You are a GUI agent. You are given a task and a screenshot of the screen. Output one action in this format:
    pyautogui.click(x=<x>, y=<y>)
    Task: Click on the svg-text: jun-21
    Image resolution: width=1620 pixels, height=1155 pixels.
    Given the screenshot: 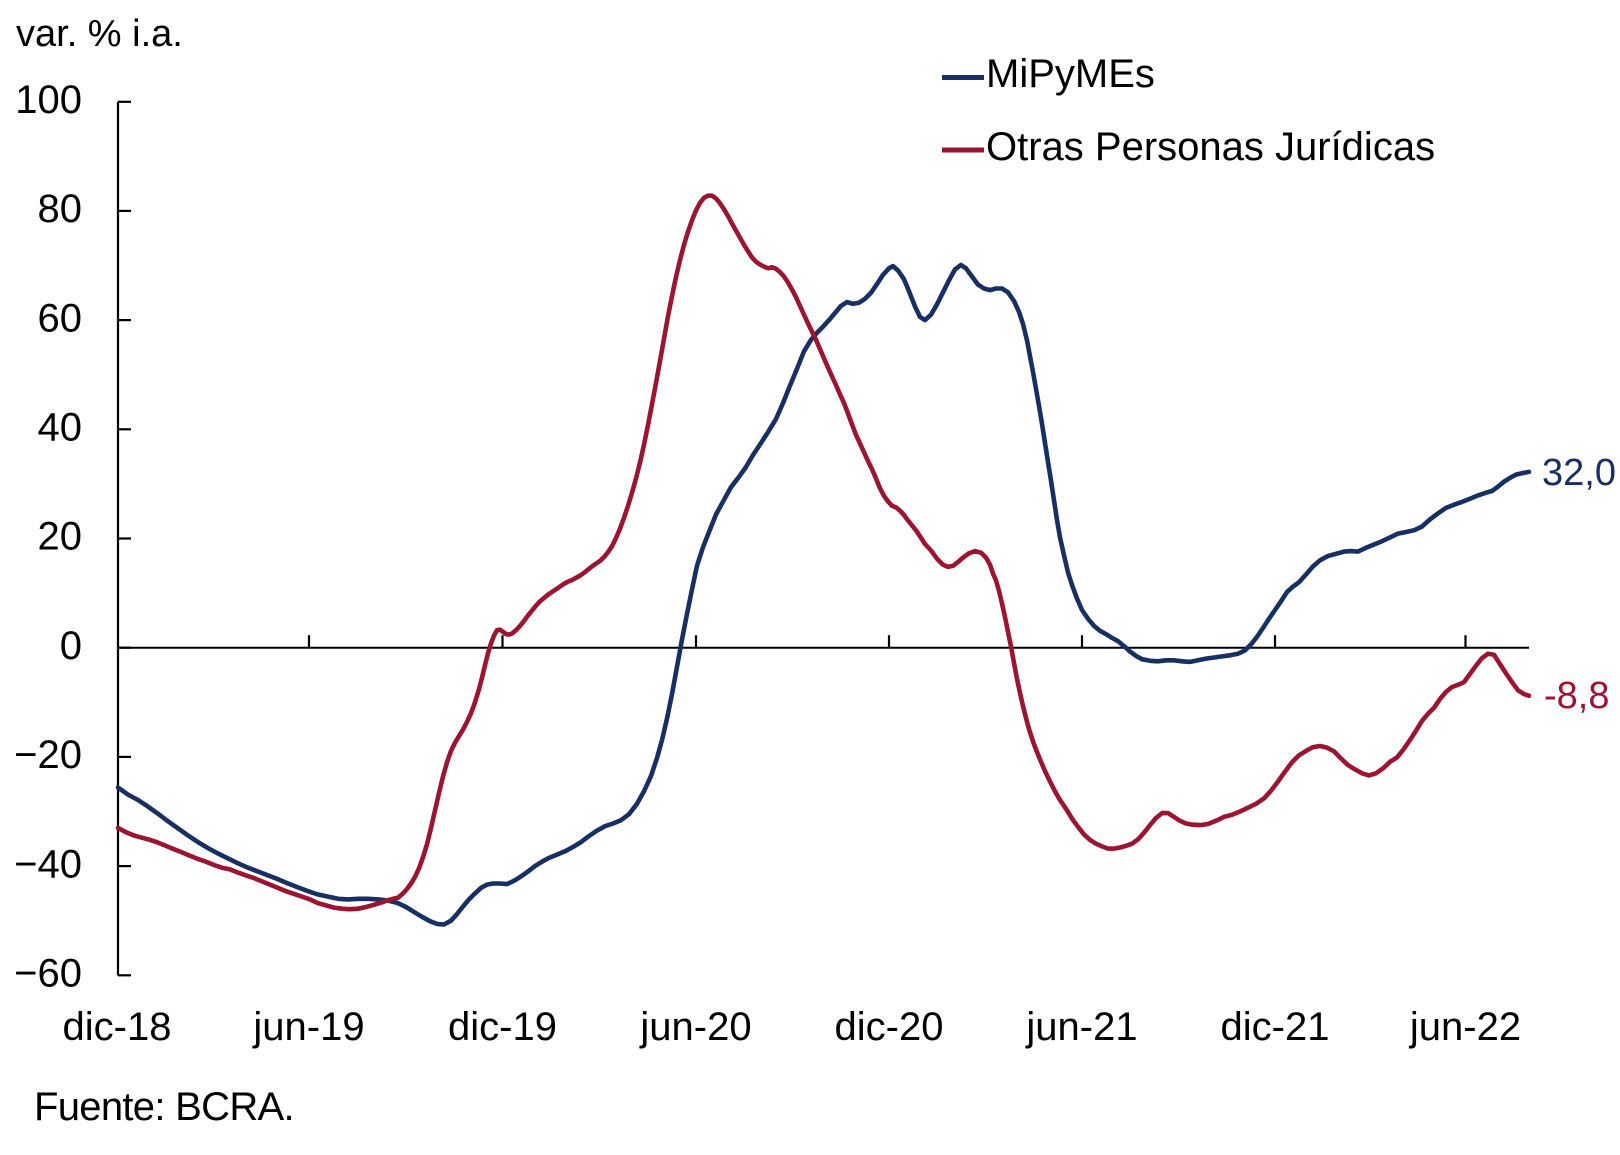 What is the action you would take?
    pyautogui.click(x=1081, y=1027)
    